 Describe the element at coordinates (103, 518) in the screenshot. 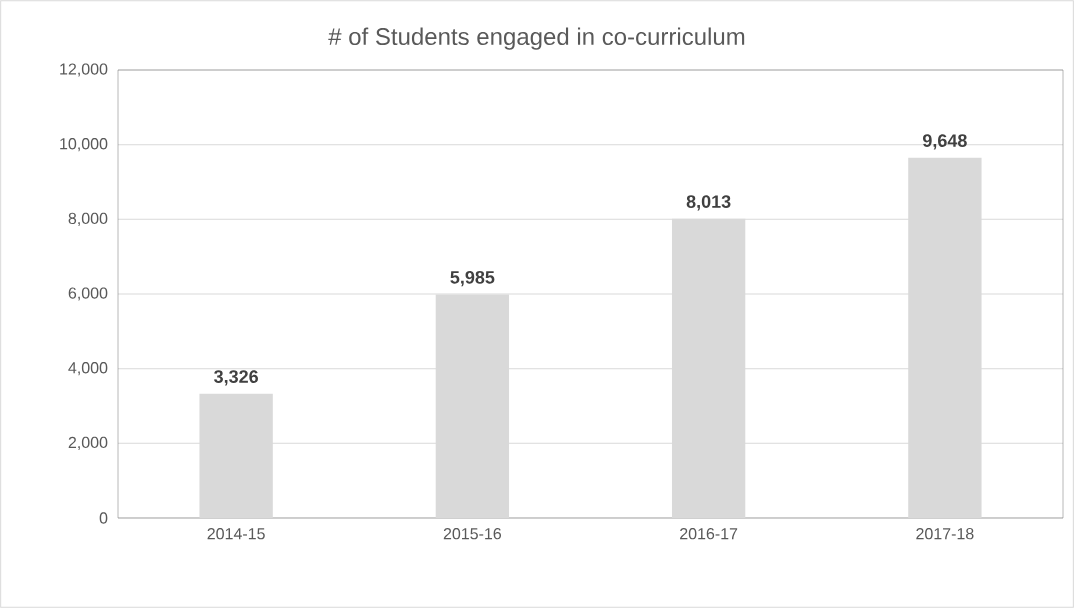

I see `y-tick-label: 0` at that location.